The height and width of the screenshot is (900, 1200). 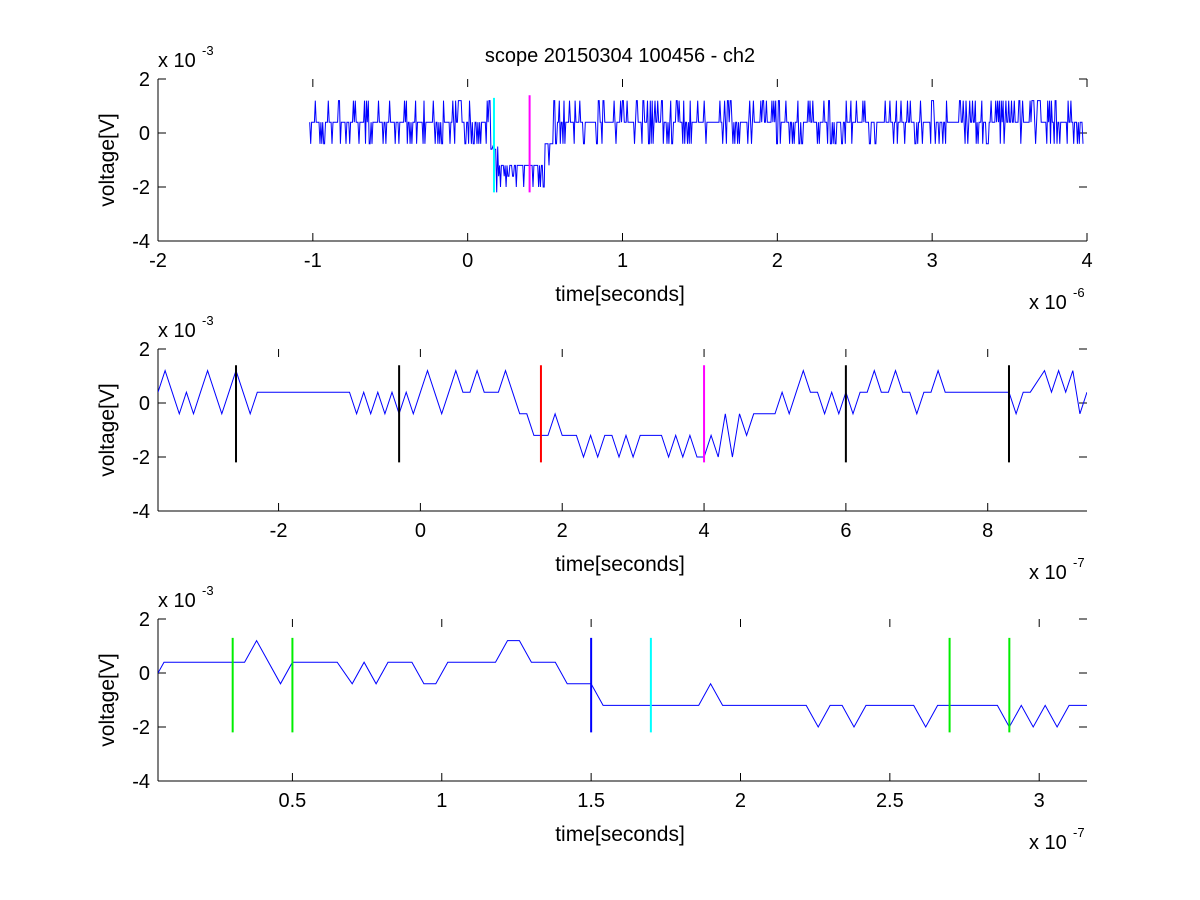 What do you see at coordinates (845, 531) in the screenshot?
I see `x-tick-label: 6` at bounding box center [845, 531].